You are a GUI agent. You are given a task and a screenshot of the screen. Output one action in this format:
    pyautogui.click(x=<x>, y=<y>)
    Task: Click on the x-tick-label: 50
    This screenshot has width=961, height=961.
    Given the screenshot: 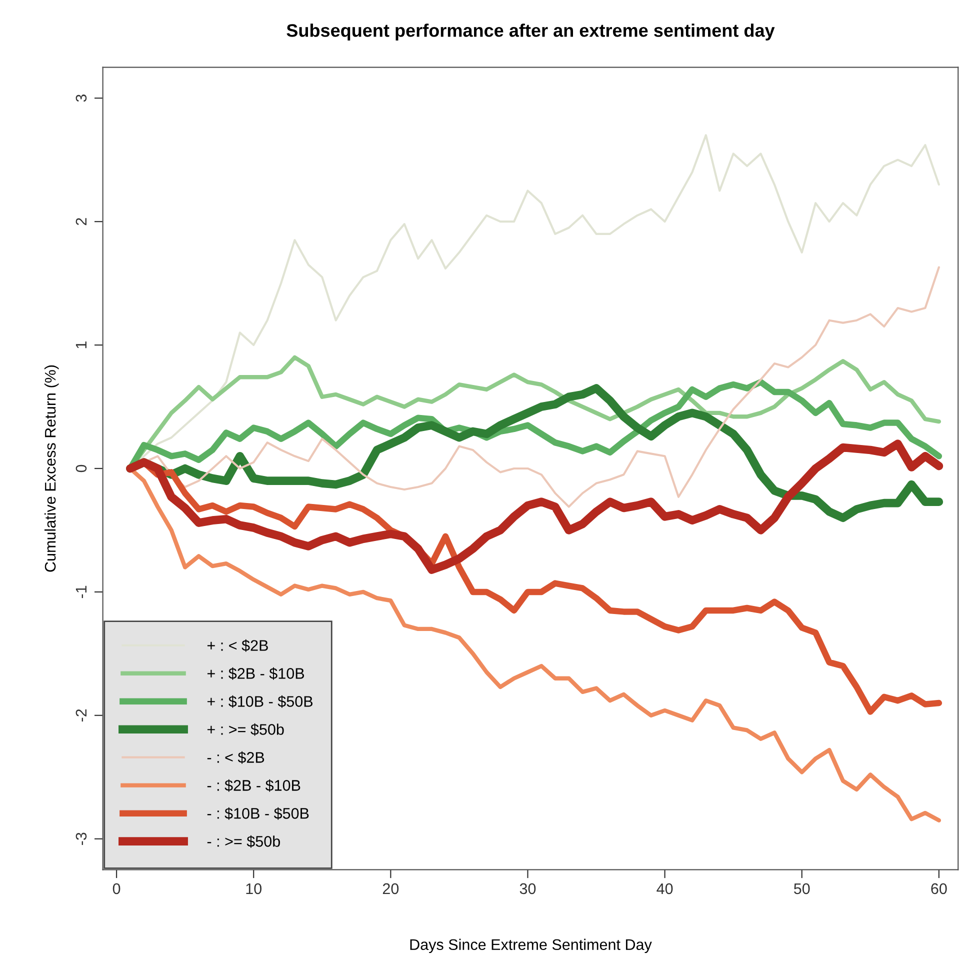 What is the action you would take?
    pyautogui.click(x=802, y=888)
    